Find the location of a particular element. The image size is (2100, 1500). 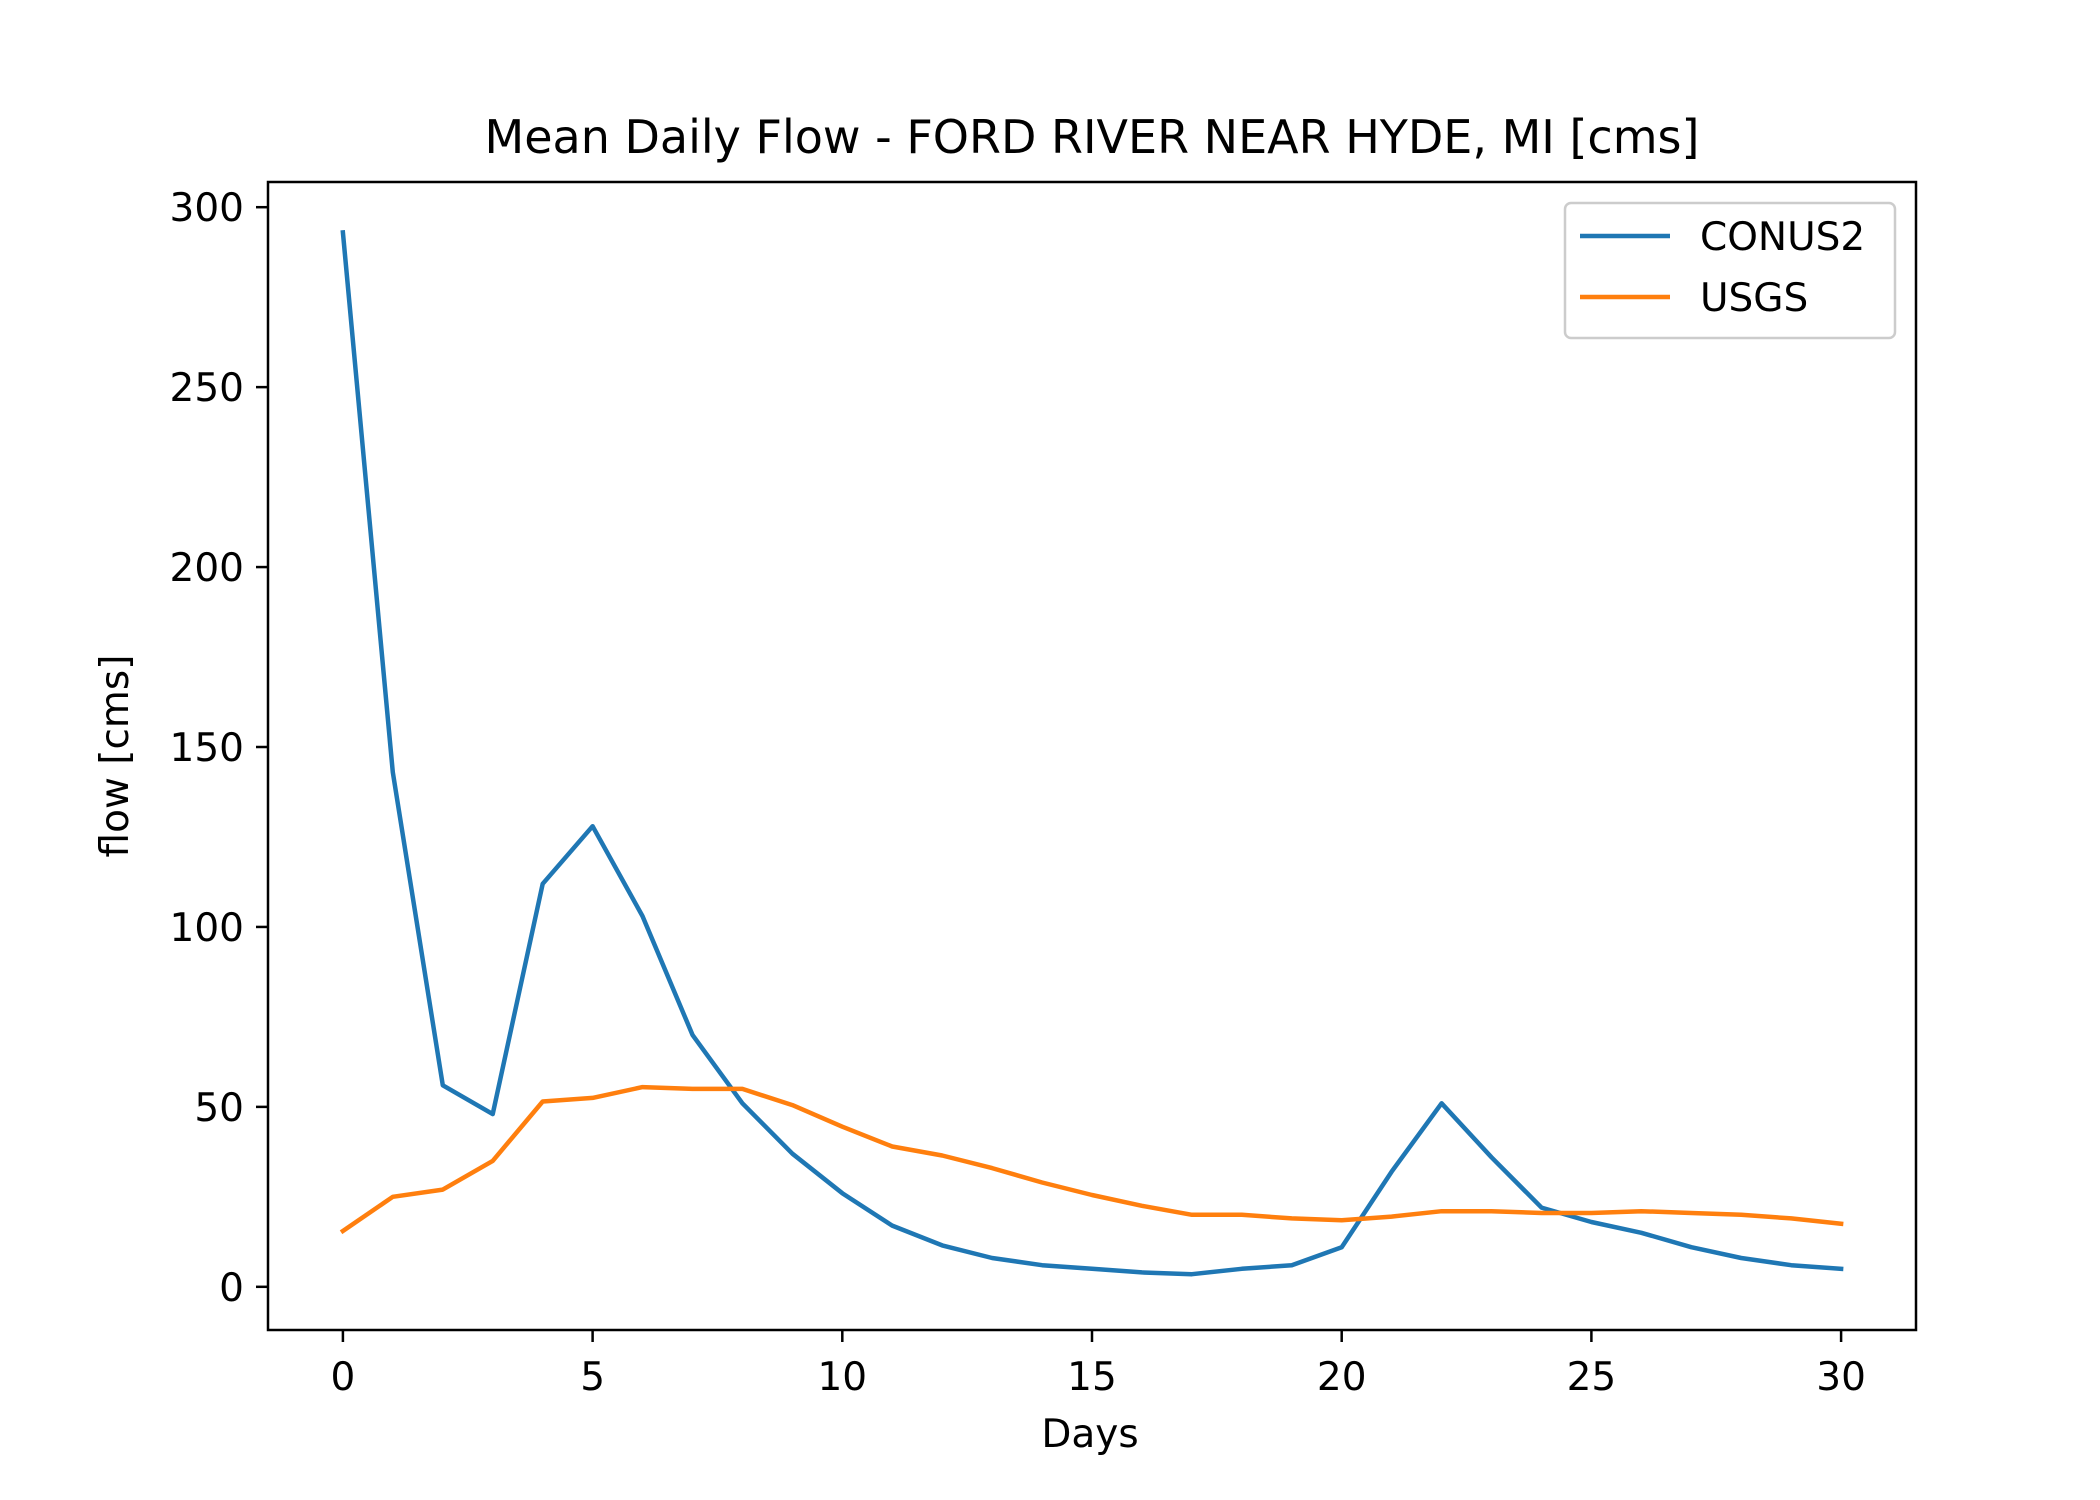

legend: CONUS2 USGS is located at coordinates (1730, 270).